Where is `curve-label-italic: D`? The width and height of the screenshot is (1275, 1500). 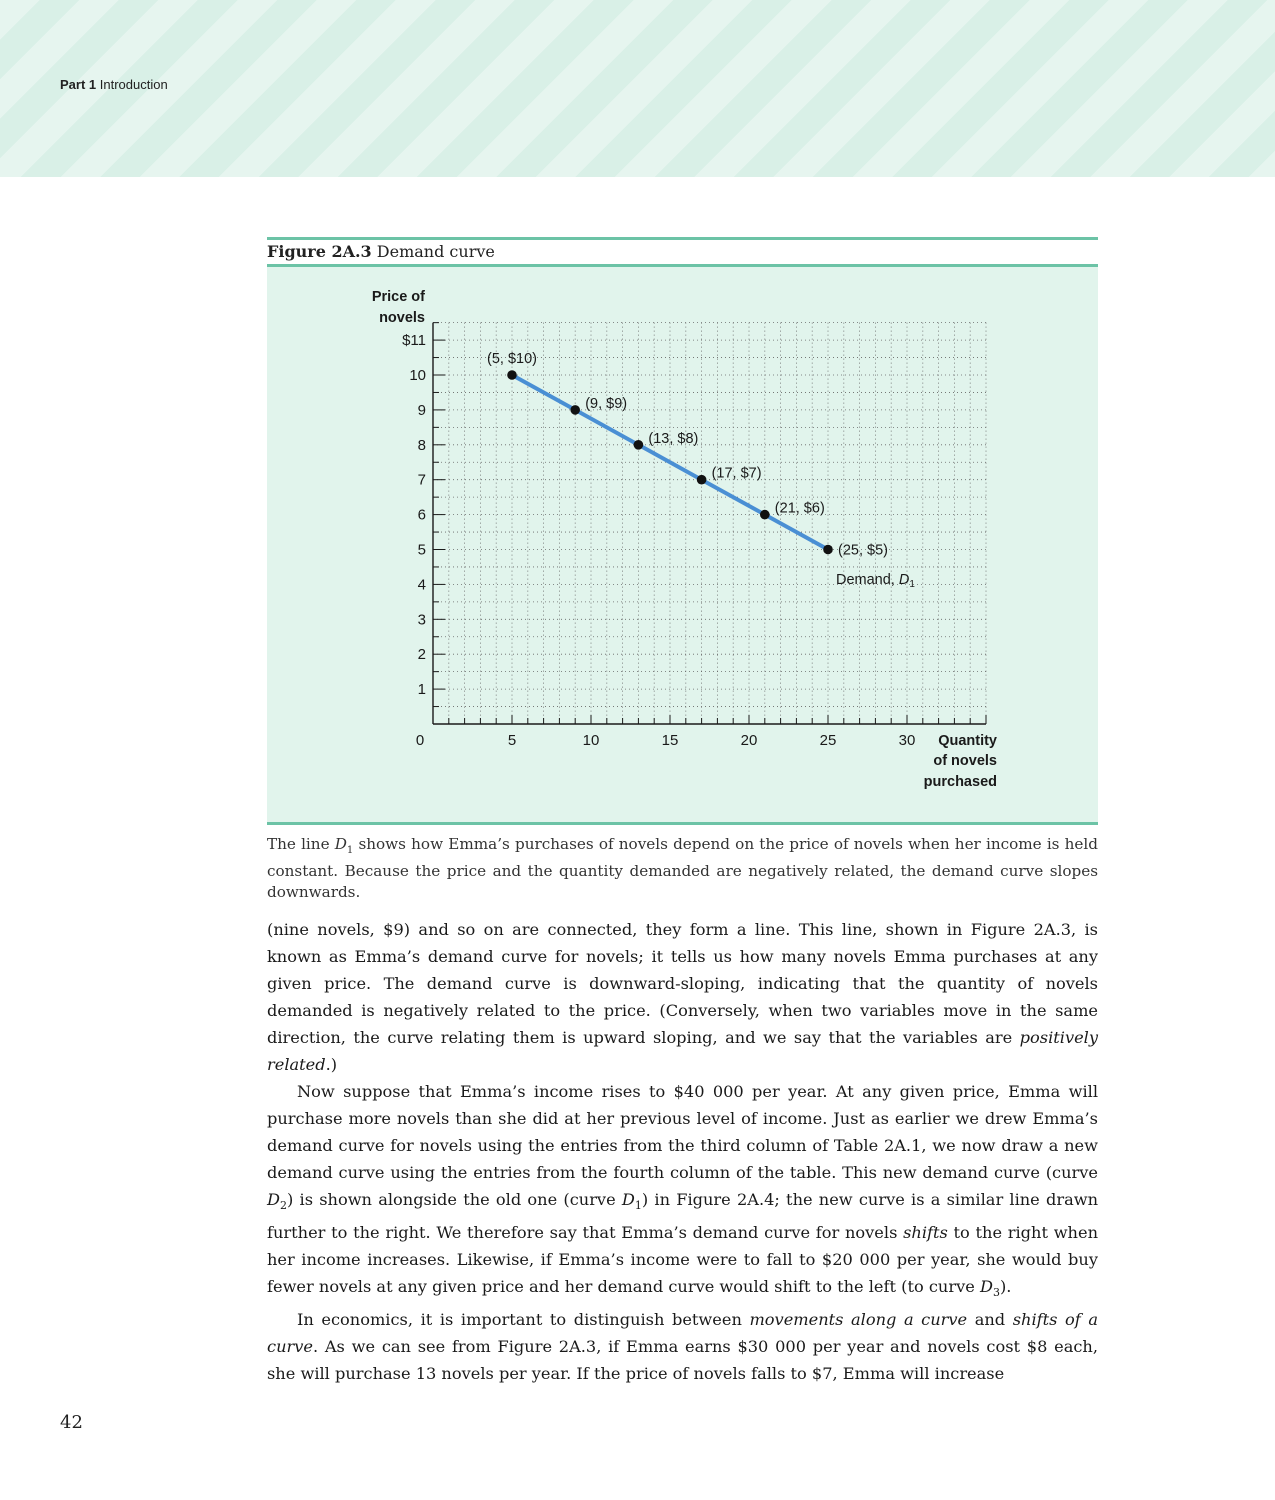 curve-label-italic: D is located at coordinates (904, 580).